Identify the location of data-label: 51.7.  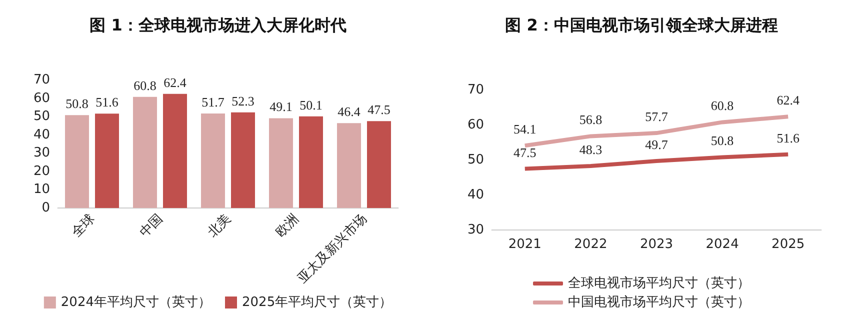
(213, 102).